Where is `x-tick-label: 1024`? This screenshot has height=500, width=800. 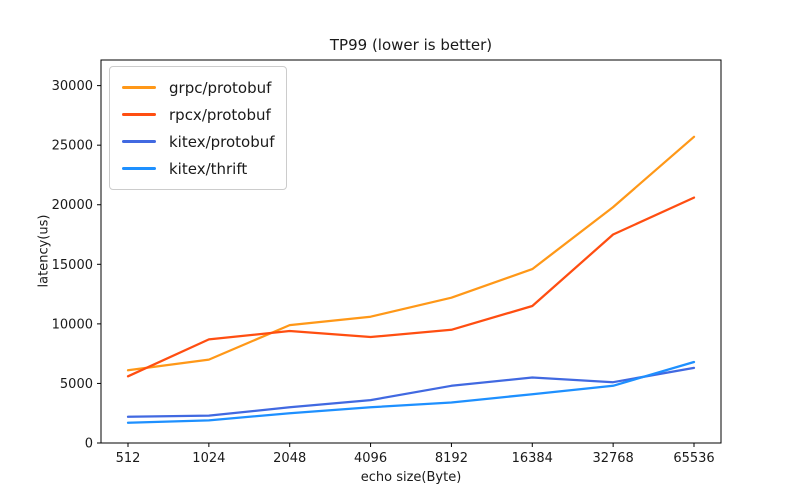
x-tick-label: 1024 is located at coordinates (208, 458).